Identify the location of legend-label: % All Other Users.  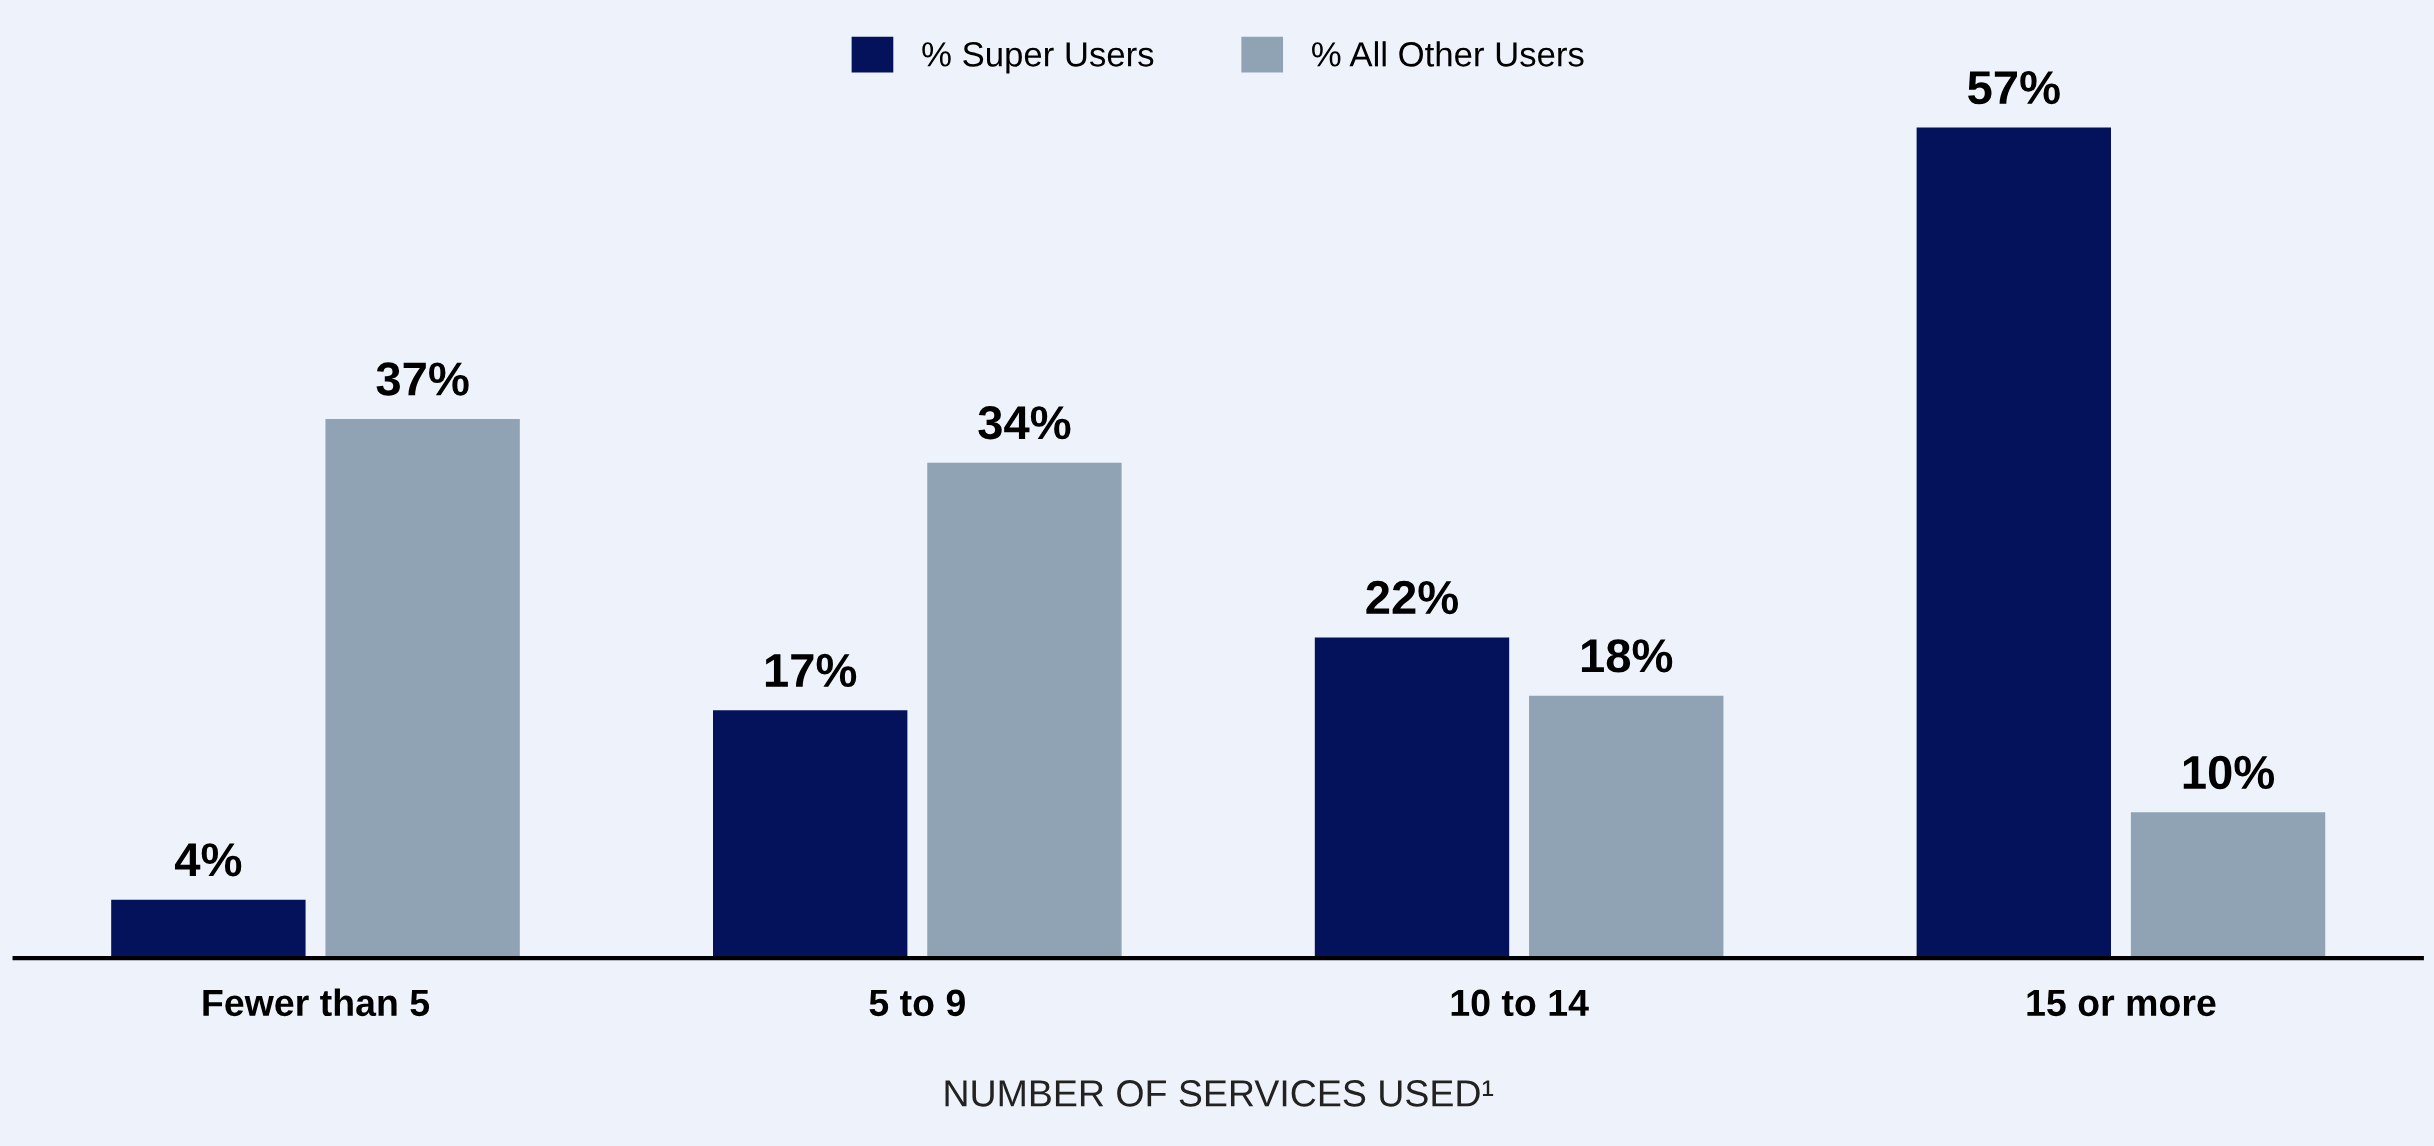
(1448, 54).